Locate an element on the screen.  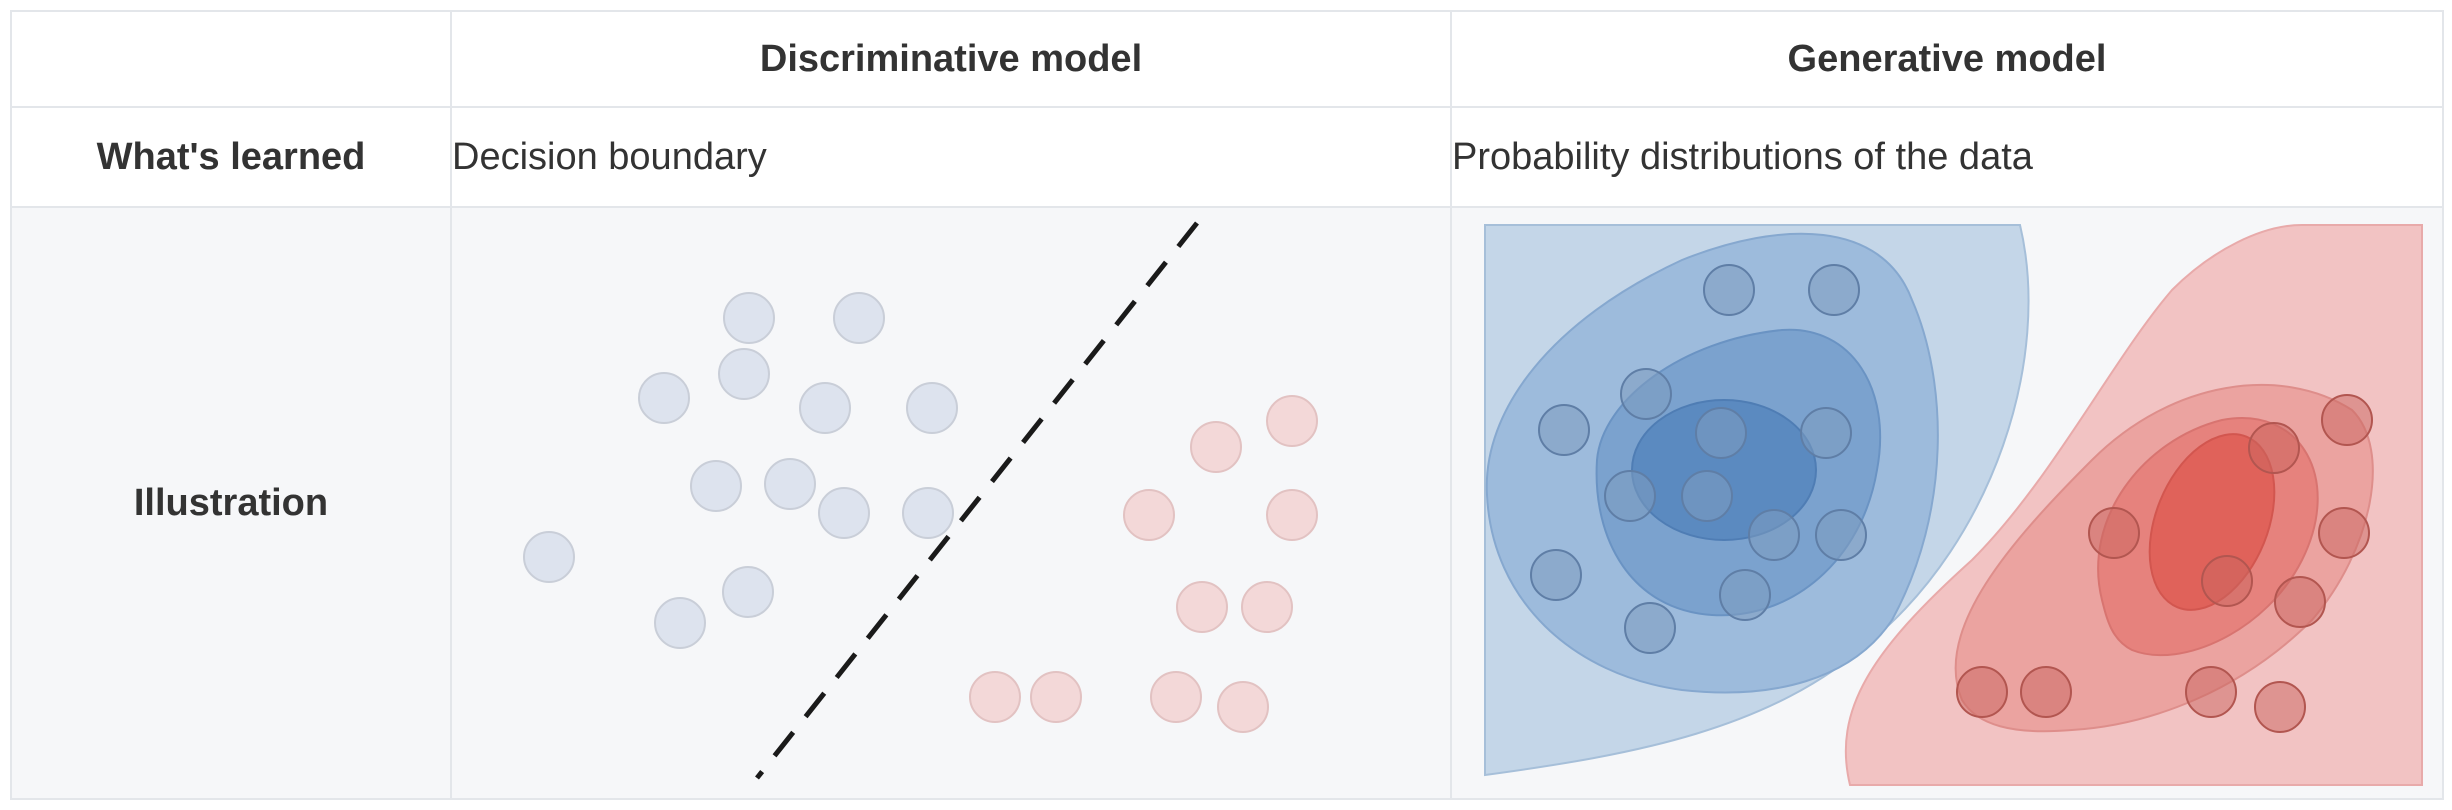
cell-discriminative-learned: Decision boundary is located at coordinates (951, 157).